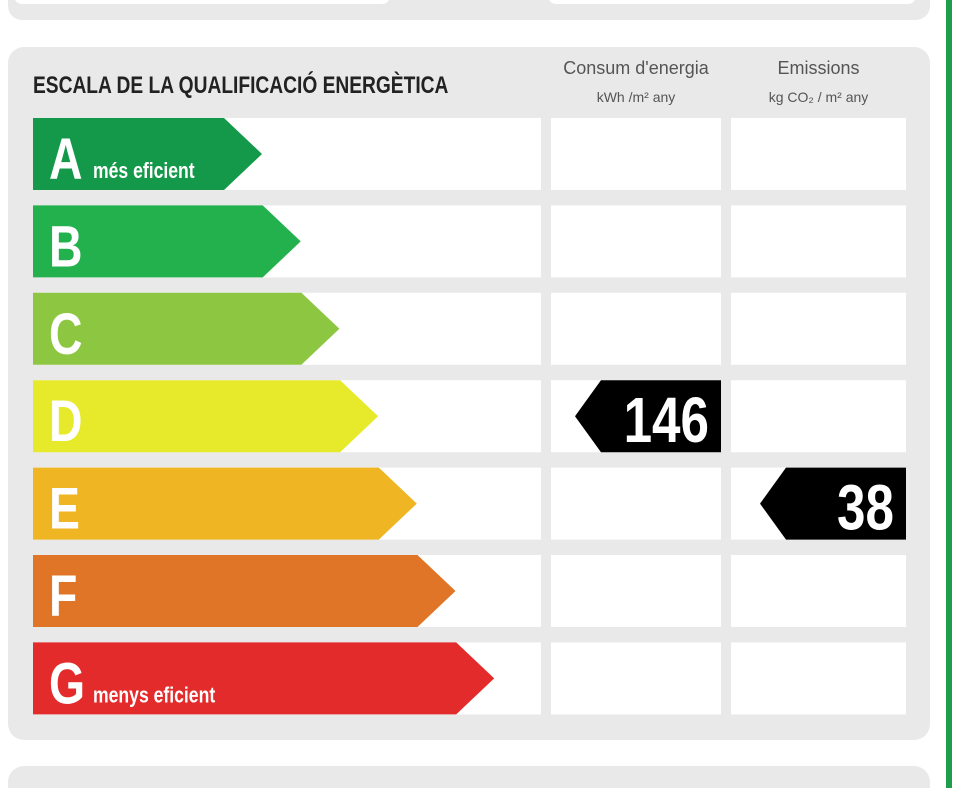 The height and width of the screenshot is (788, 955). Describe the element at coordinates (63, 596) in the screenshot. I see `class-letter: F` at that location.